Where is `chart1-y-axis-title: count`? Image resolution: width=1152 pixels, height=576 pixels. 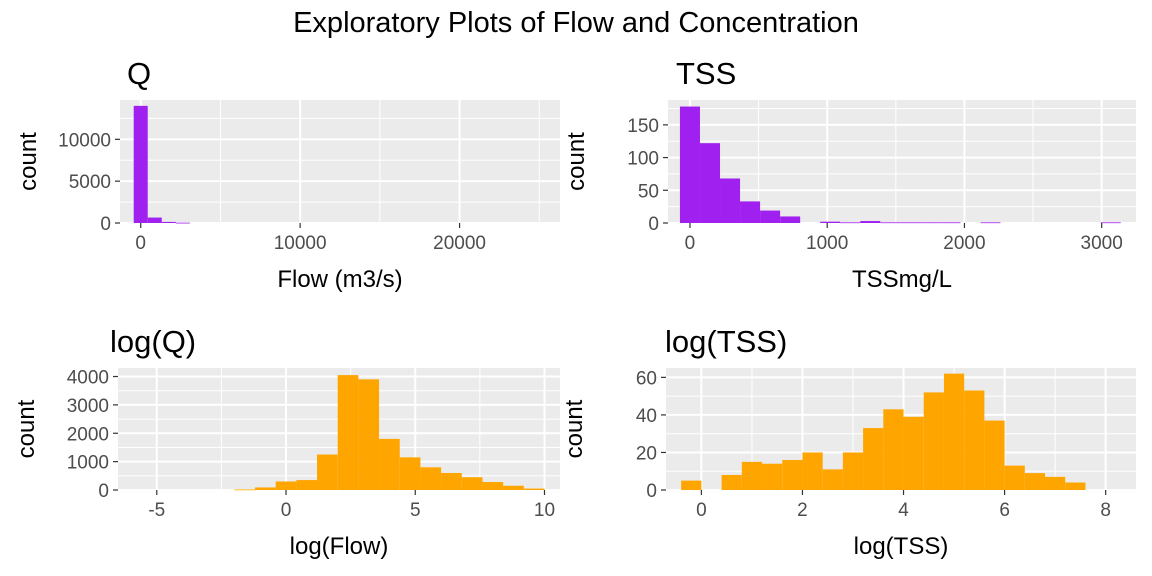
chart1-y-axis-title: count is located at coordinates (28, 161).